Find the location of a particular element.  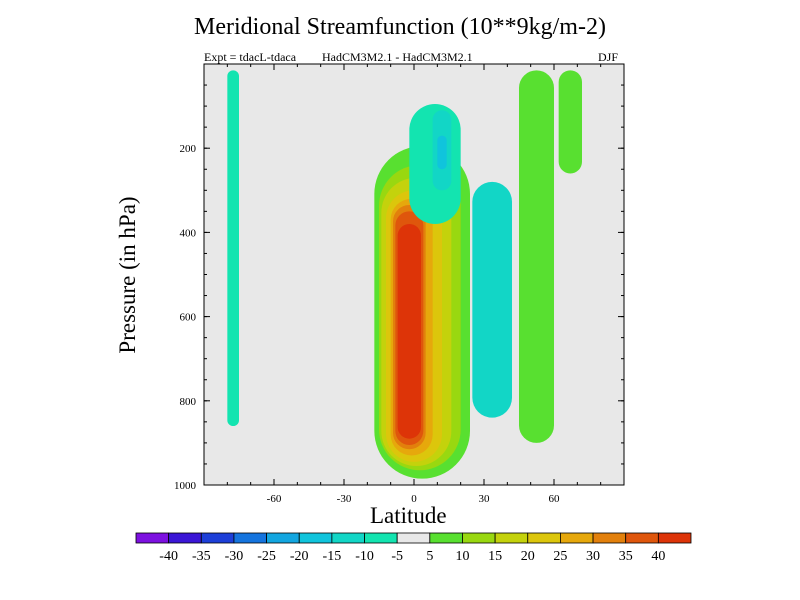

contour-region-positive-bands-50N is located at coordinates (536, 256).